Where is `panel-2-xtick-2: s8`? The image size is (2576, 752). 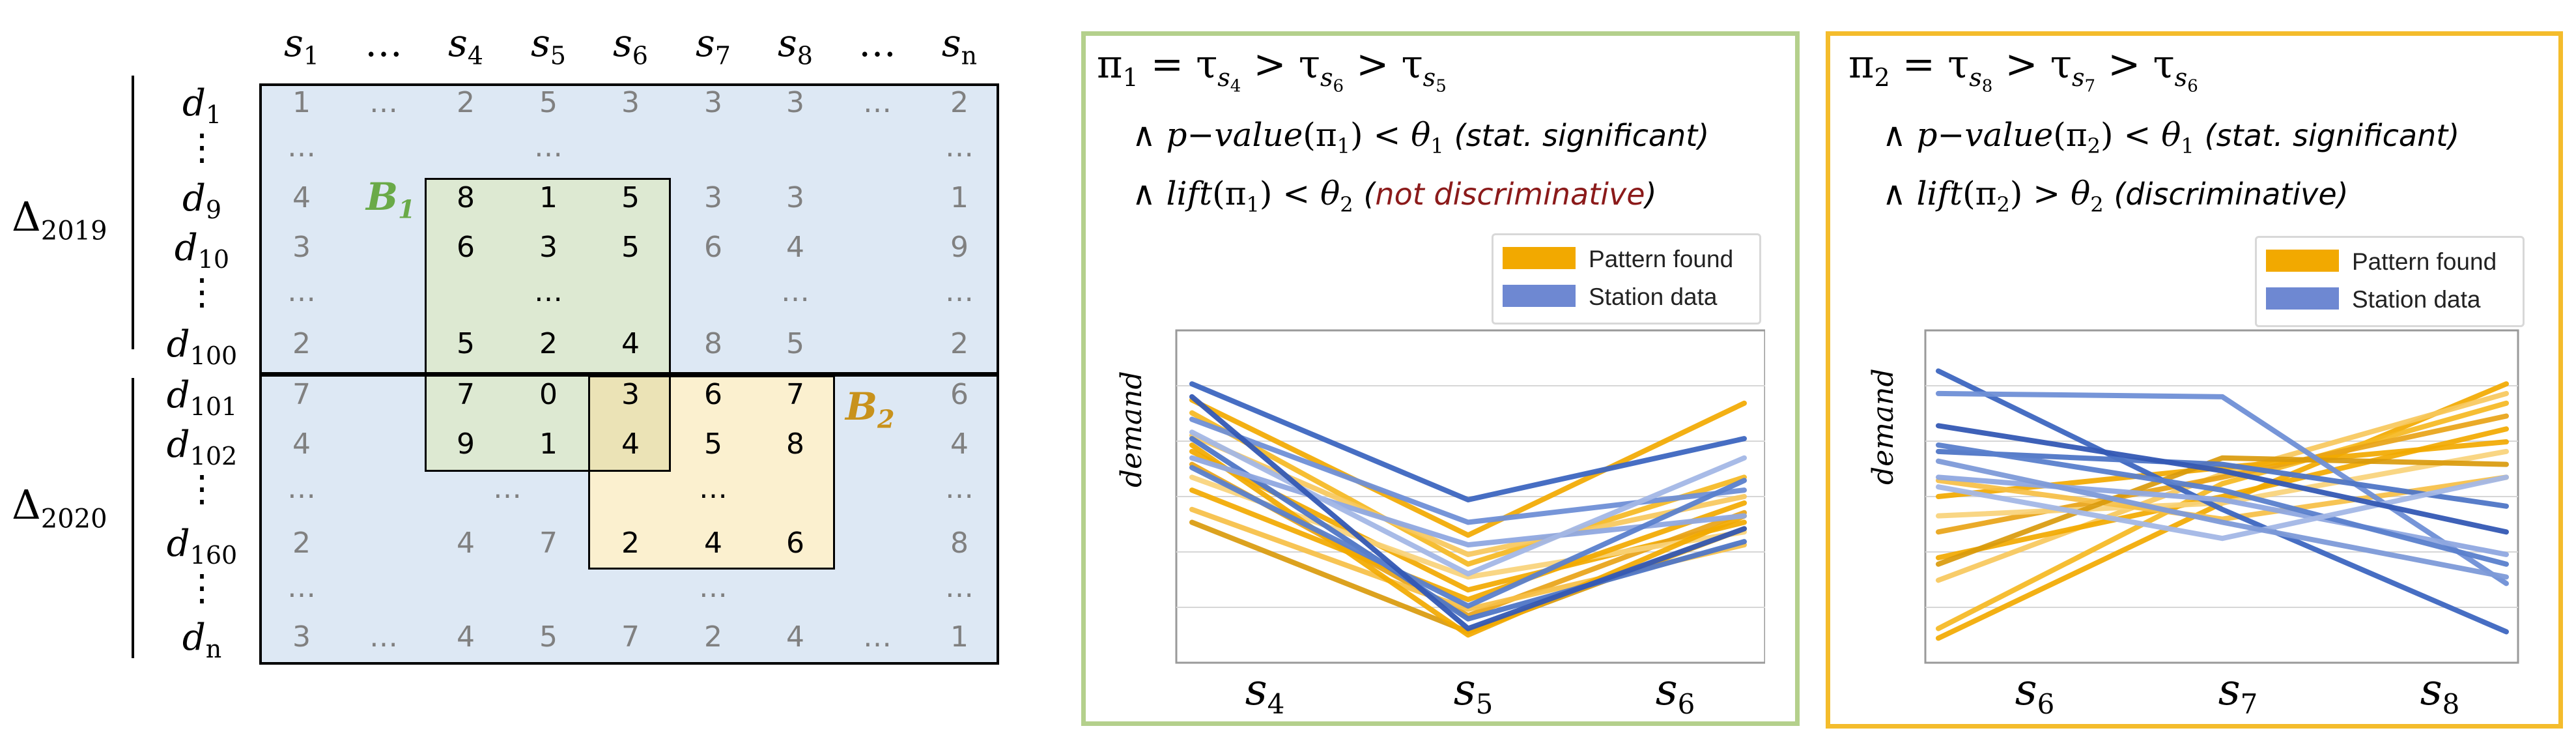
panel-2-xtick-2: s8 is located at coordinates (2440, 693).